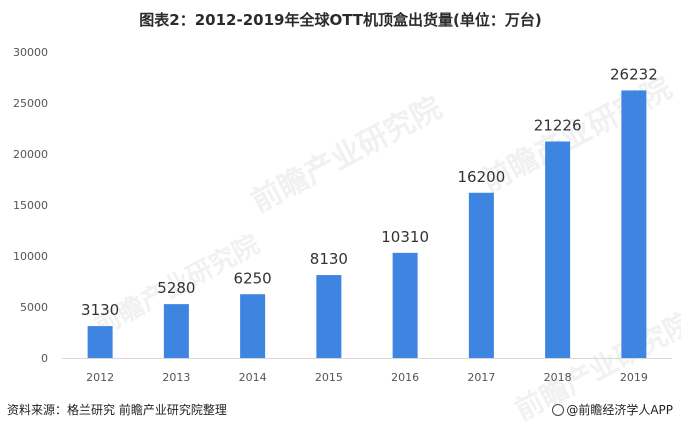 Image resolution: width=681 pixels, height=430 pixels. Describe the element at coordinates (329, 259) in the screenshot. I see `data-label: 8130` at that location.